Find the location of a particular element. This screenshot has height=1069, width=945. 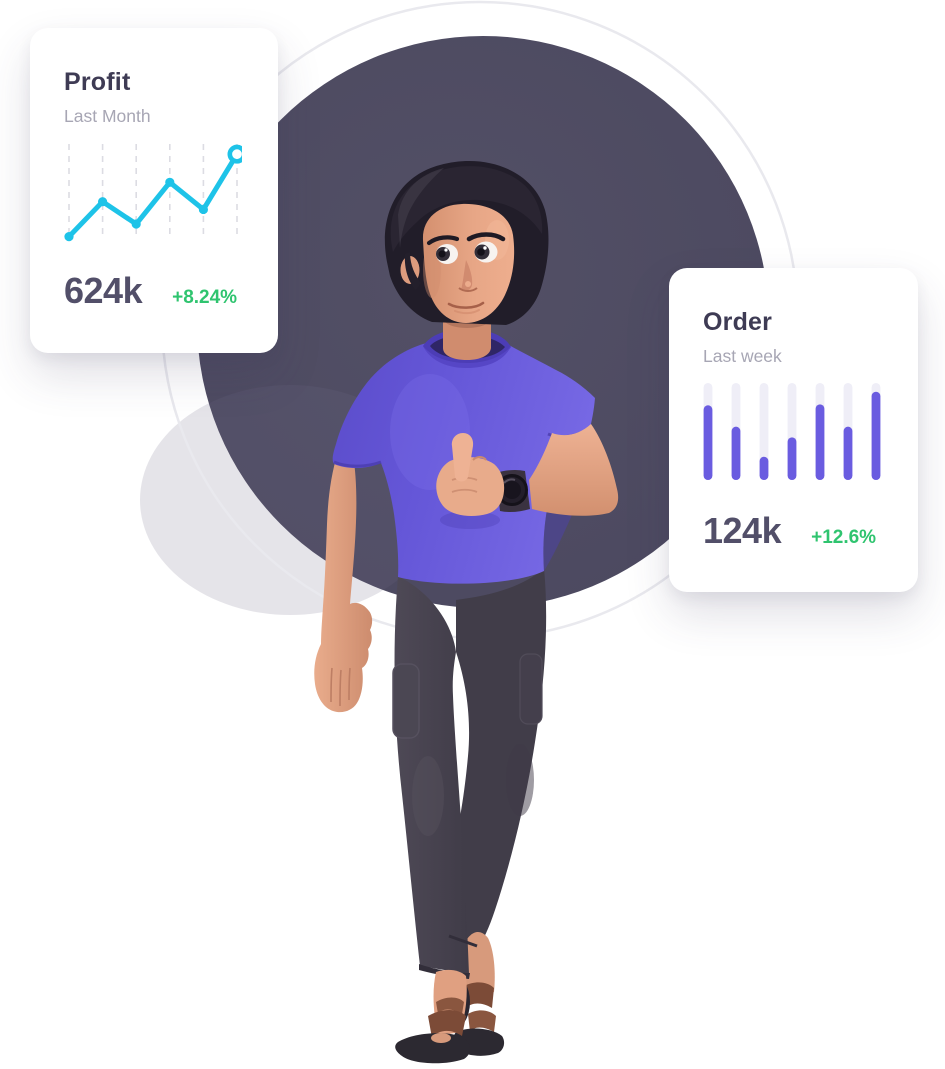

man-nose is located at coordinates (468, 276).